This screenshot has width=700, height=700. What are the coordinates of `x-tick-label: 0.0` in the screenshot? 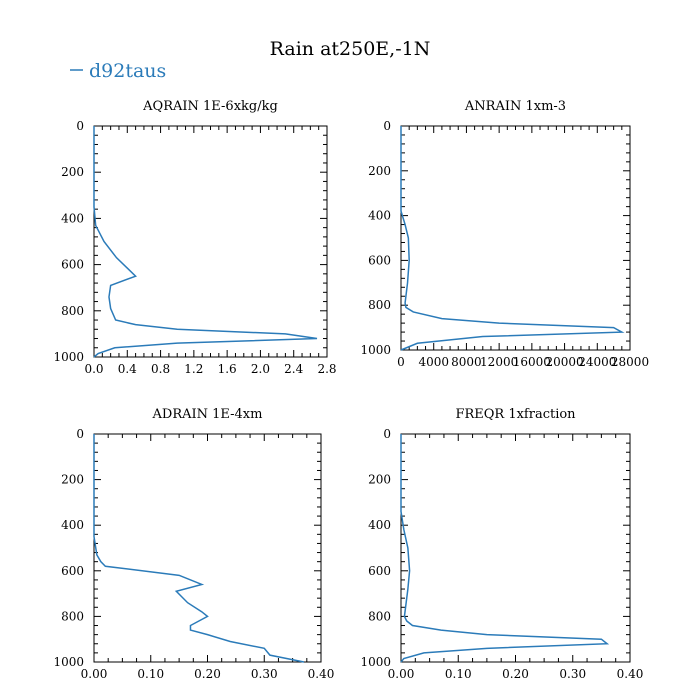 It's located at (93, 369).